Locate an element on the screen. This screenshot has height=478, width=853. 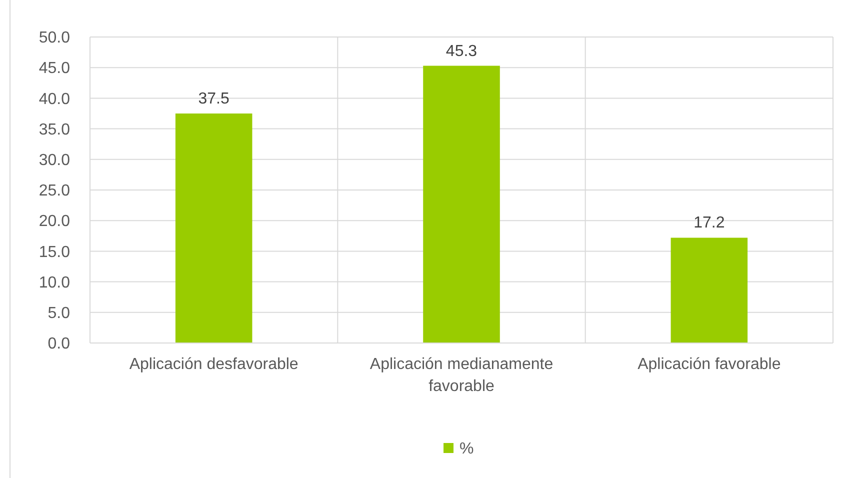
legend-label: % is located at coordinates (467, 449).